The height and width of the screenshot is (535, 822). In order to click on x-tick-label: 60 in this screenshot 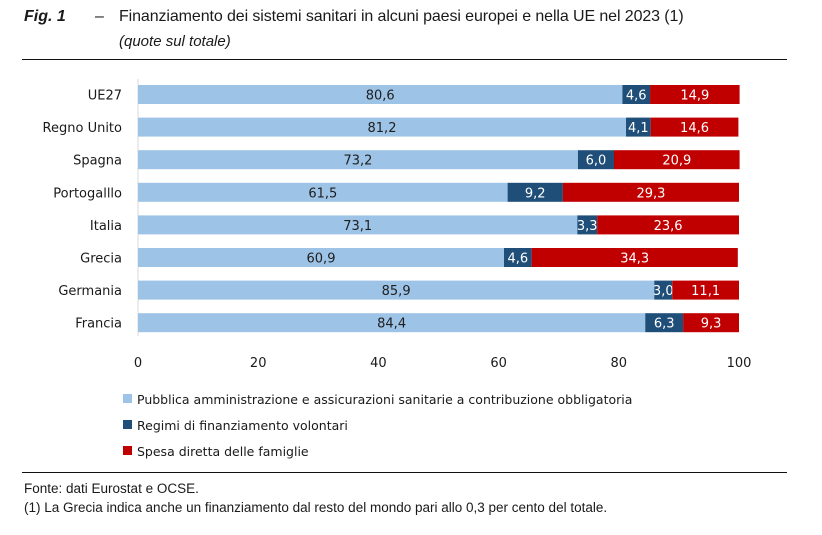, I will do `click(498, 363)`.